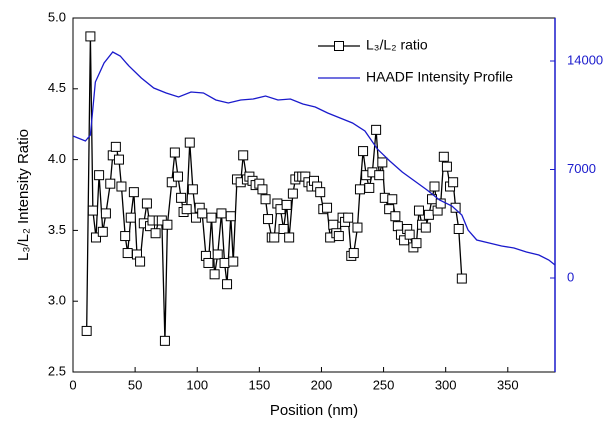 This screenshot has width=607, height=430. What do you see at coordinates (57, 16) in the screenshot?
I see `y-tick-label: 5.0` at bounding box center [57, 16].